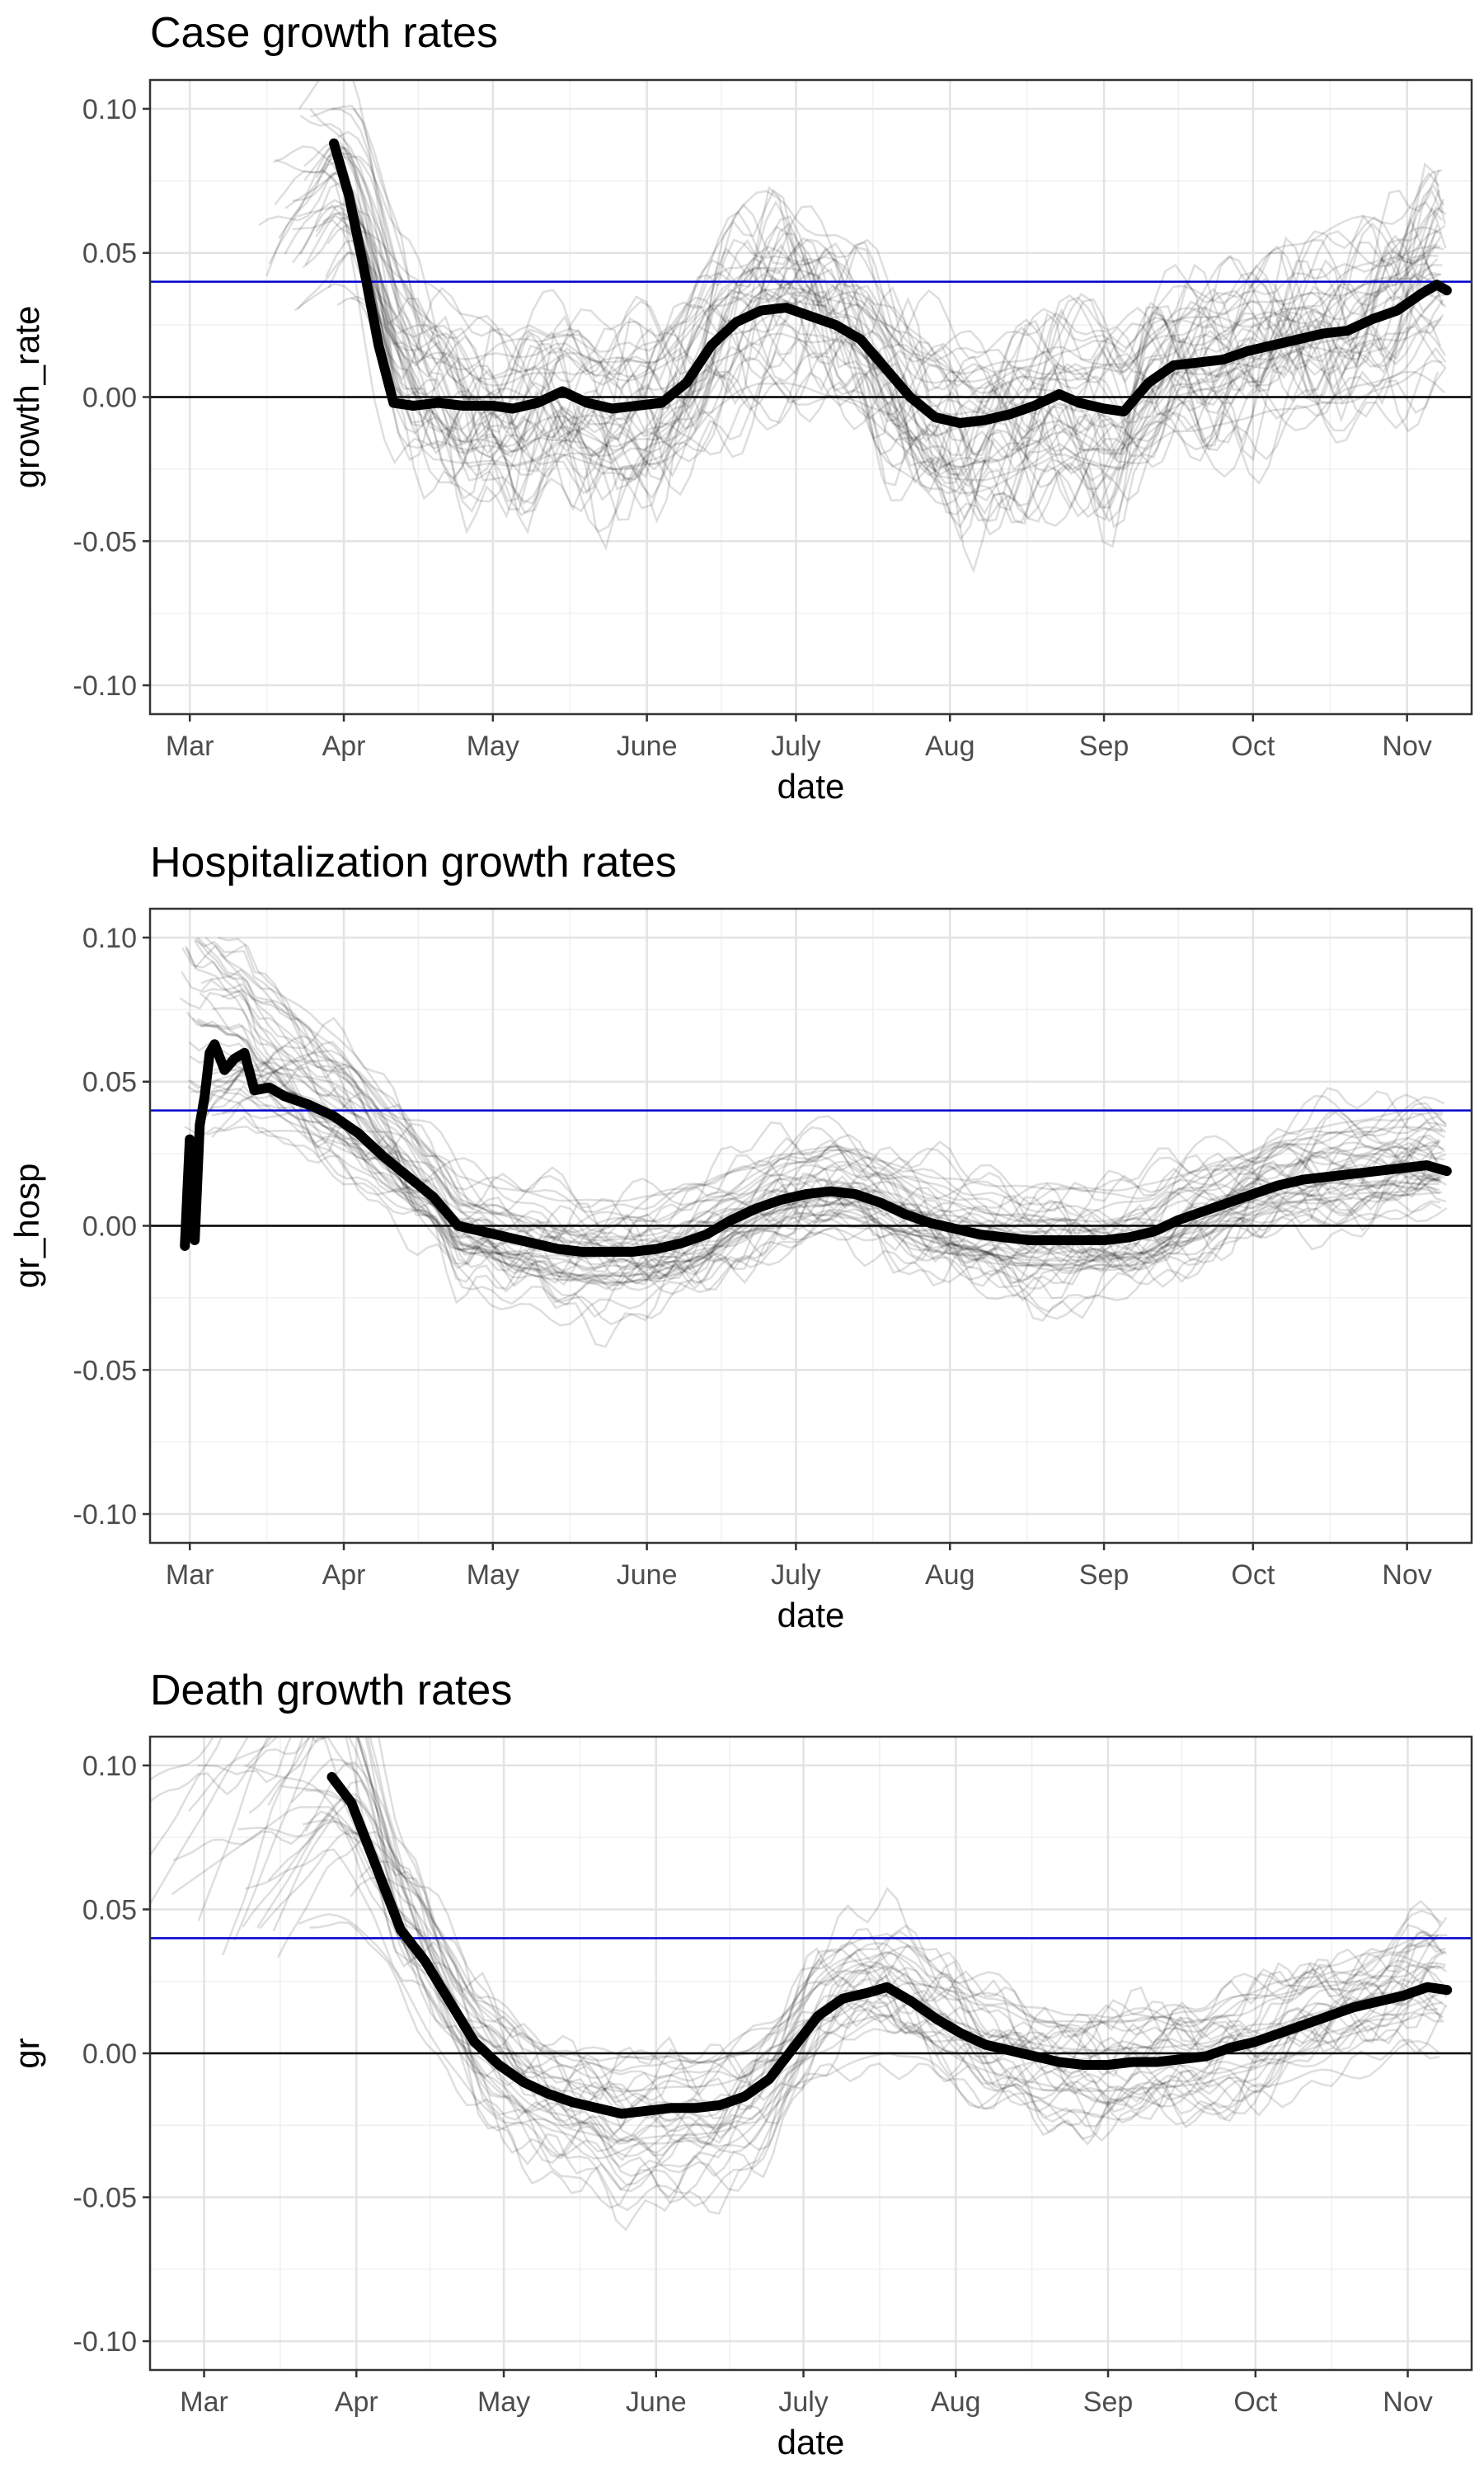 The height and width of the screenshot is (2478, 1484). I want to click on y-axis-label: gr, so click(27, 2053).